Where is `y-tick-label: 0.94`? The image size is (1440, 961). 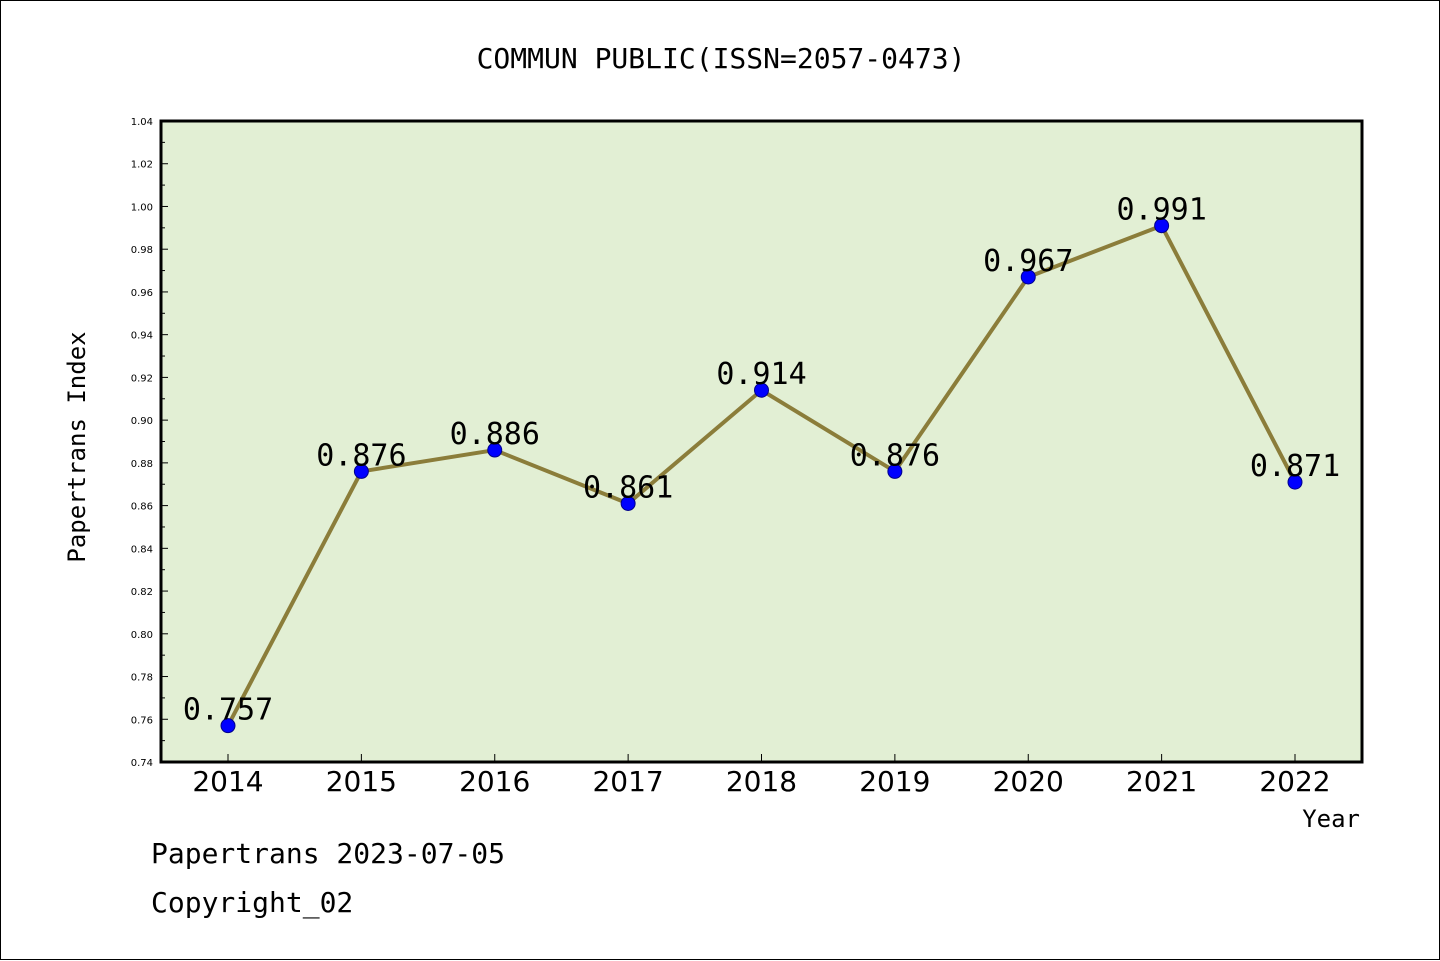 y-tick-label: 0.94 is located at coordinates (142, 336).